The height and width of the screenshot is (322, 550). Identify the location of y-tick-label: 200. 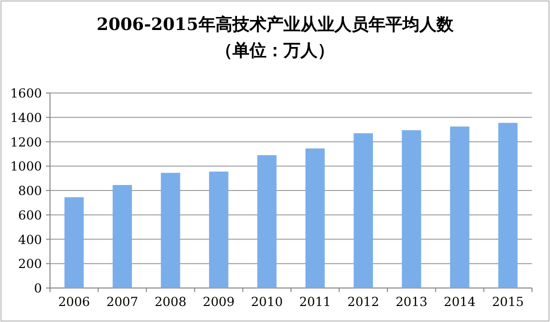
(30, 264).